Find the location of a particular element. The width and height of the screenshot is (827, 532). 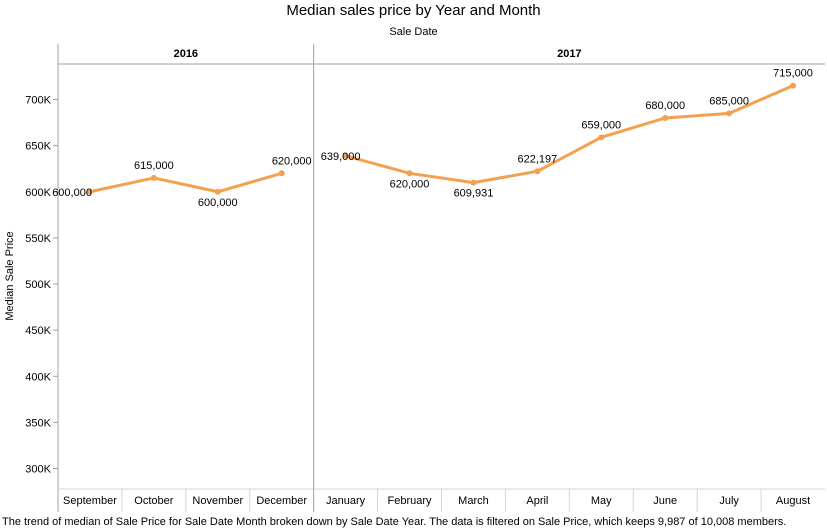

y-tick-label: 650K is located at coordinates (38, 147).